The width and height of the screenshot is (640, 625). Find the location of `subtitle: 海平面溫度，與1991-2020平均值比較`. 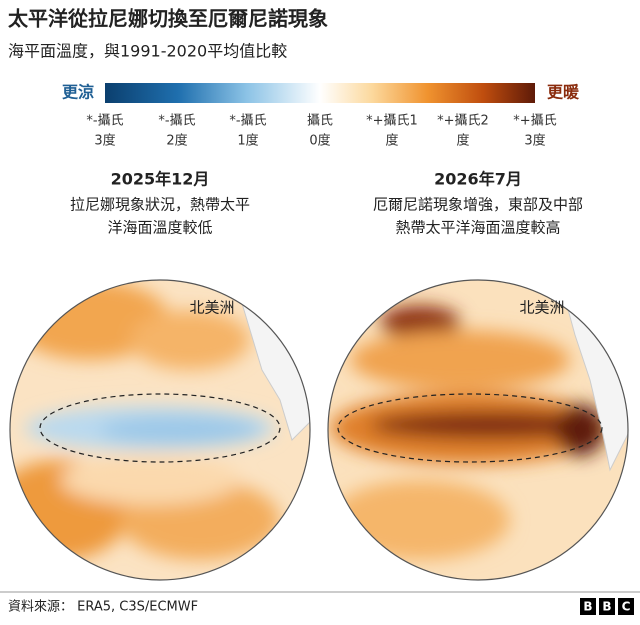

subtitle: 海平面溫度，與1991-2020平均值比較 is located at coordinates (147, 51).